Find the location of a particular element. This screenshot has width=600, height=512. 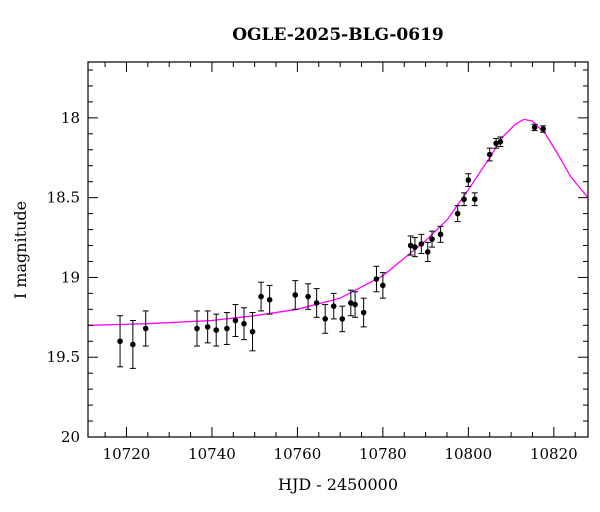

chart-title: OGLE-2025-BLG-0619 is located at coordinates (338, 35).